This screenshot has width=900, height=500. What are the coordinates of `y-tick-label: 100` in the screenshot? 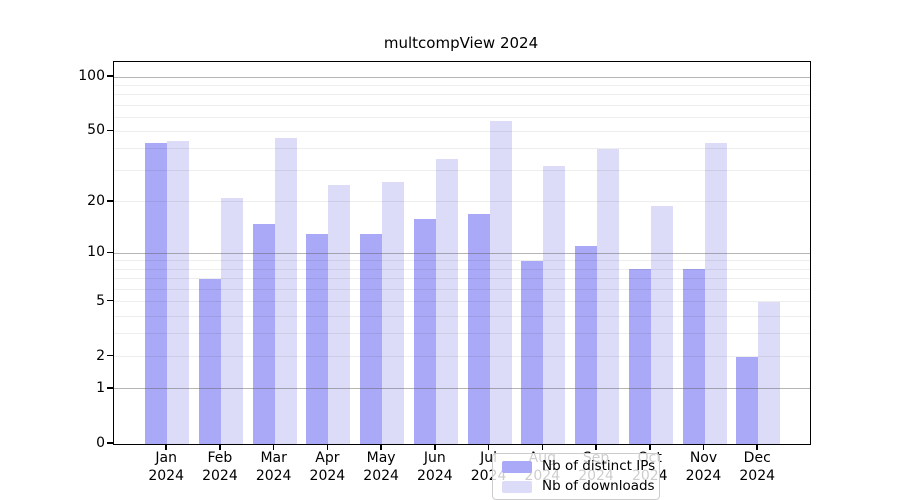 It's located at (91, 76).